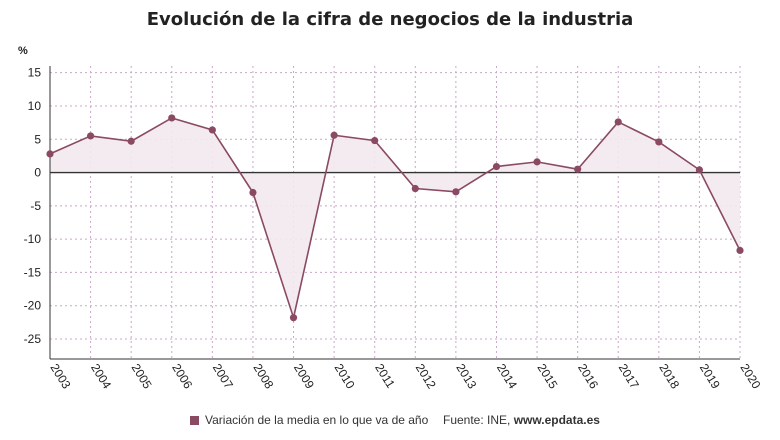 This screenshot has height=440, width=780. What do you see at coordinates (101, 376) in the screenshot?
I see `x-tick-label: 2004` at bounding box center [101, 376].